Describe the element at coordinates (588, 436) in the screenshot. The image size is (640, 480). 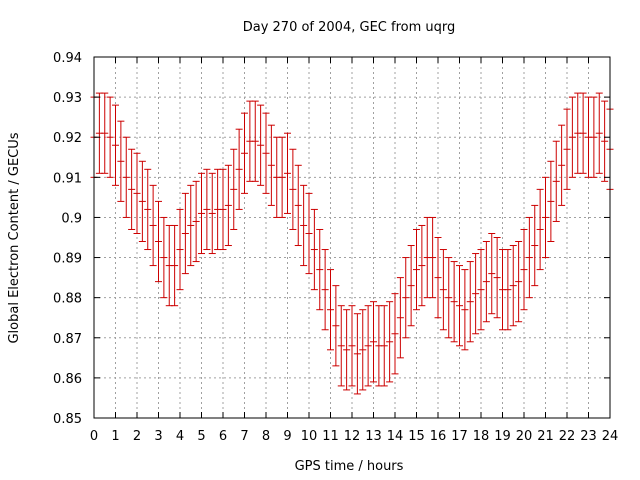
I see `x-tick-label: 23` at that location.